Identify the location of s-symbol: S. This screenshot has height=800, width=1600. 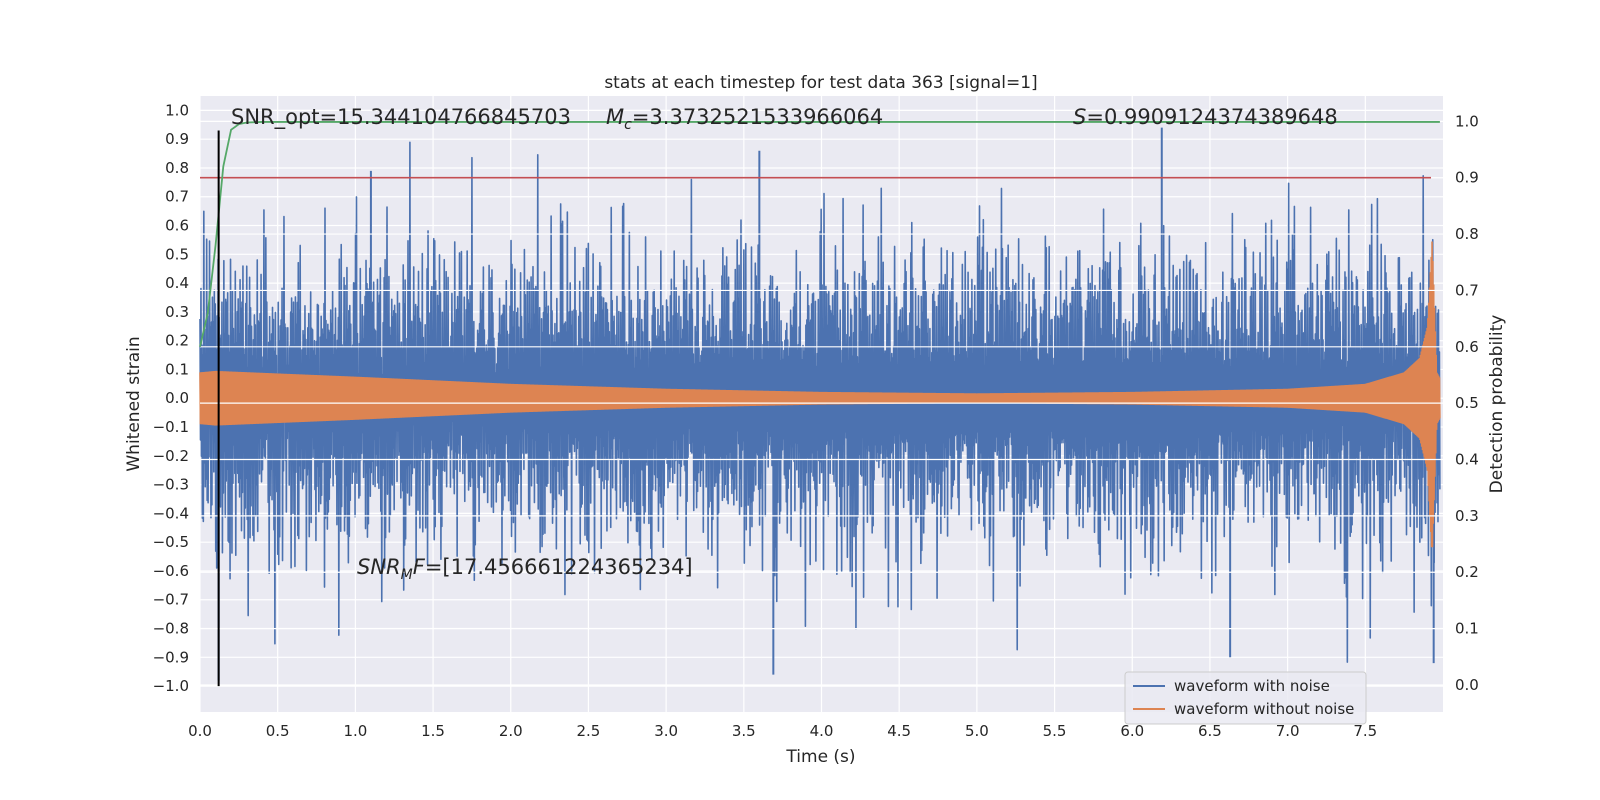
(1079, 117).